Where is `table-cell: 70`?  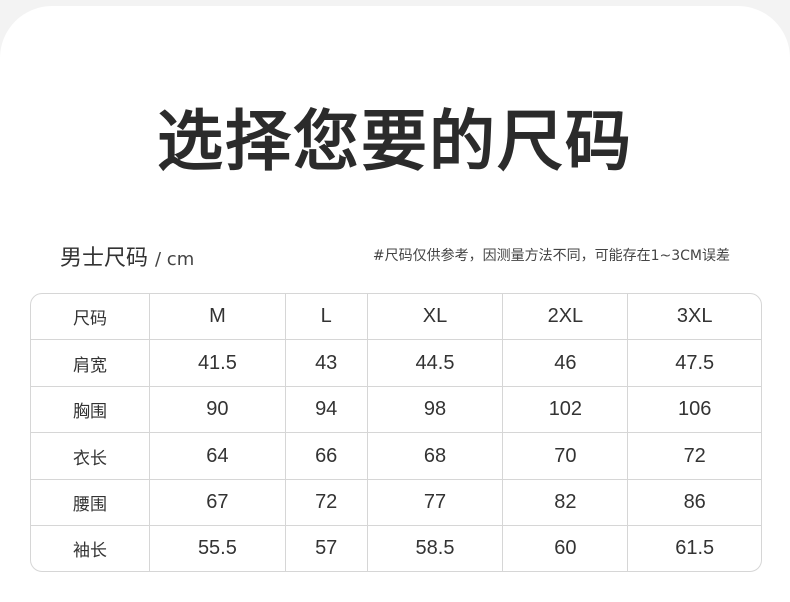
table-cell: 70 is located at coordinates (566, 456).